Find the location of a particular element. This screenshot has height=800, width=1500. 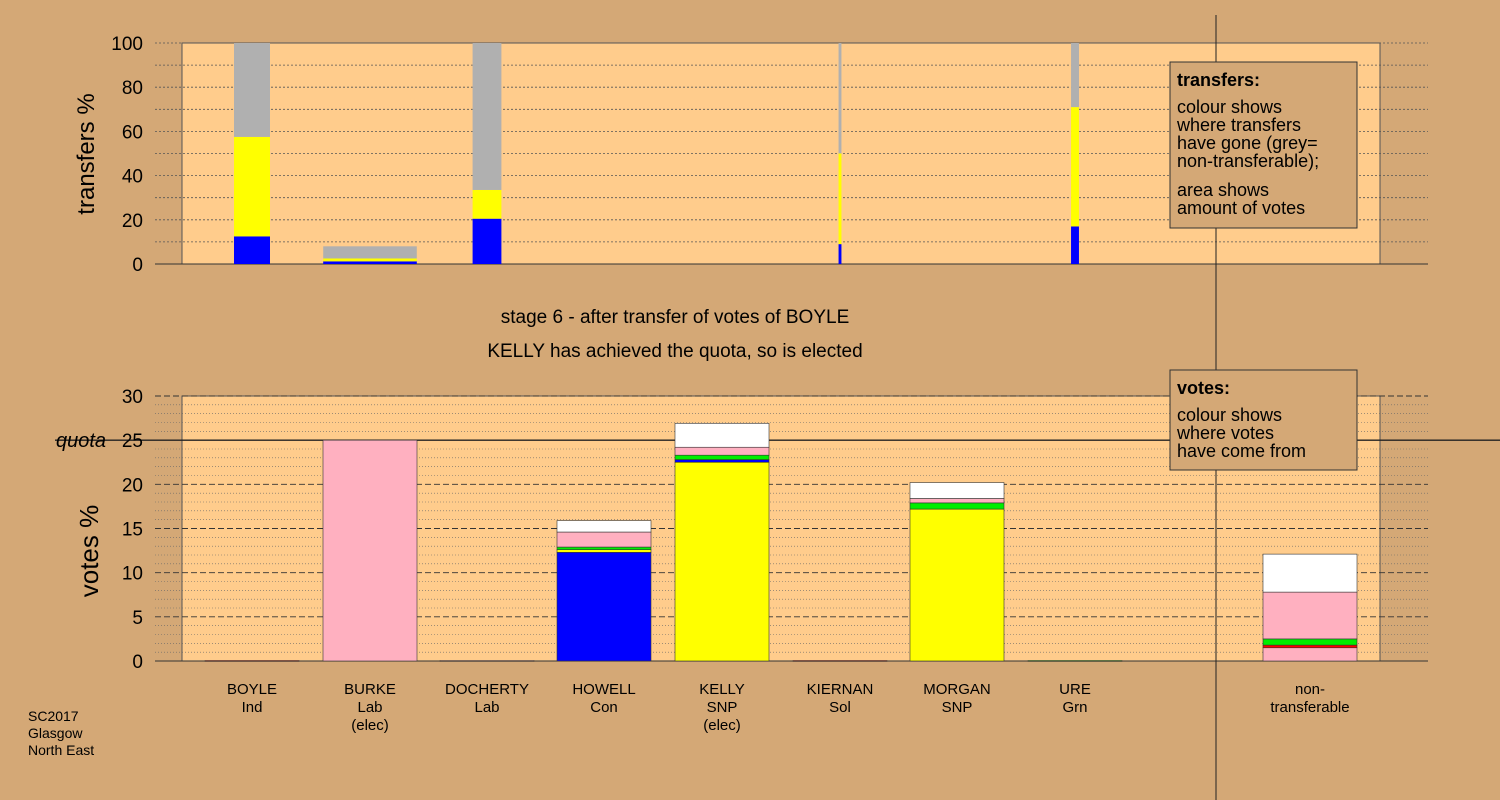

votes-legend-box is located at coordinates (1263, 420).